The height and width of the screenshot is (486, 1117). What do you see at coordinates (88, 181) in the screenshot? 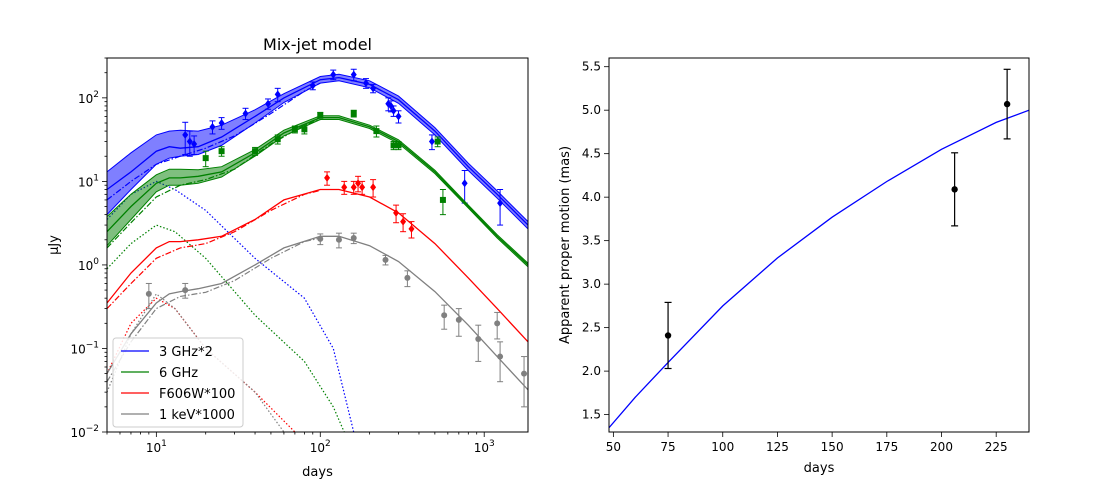
I see `y-tick-label: 10¹` at bounding box center [88, 181].